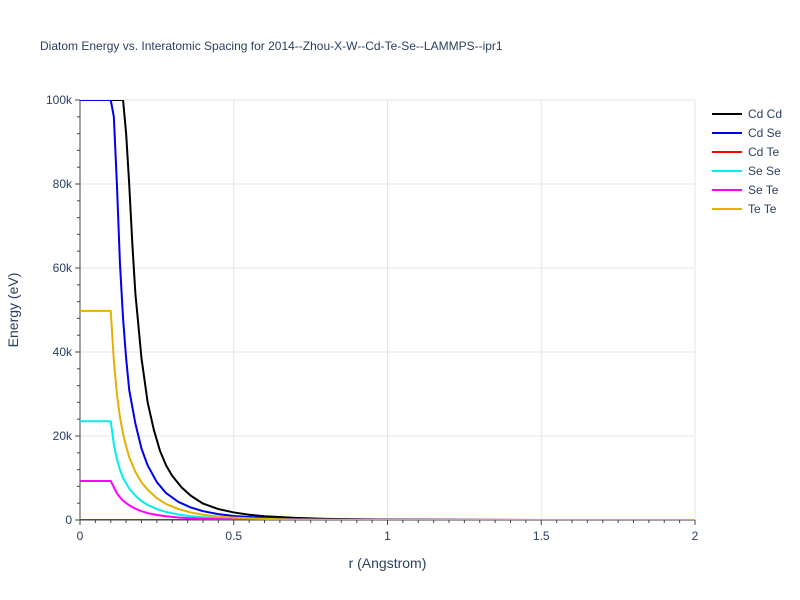 Image resolution: width=800 pixels, height=600 pixels. What do you see at coordinates (13, 310) in the screenshot?
I see `y-axis-title: Energy (eV)` at bounding box center [13, 310].